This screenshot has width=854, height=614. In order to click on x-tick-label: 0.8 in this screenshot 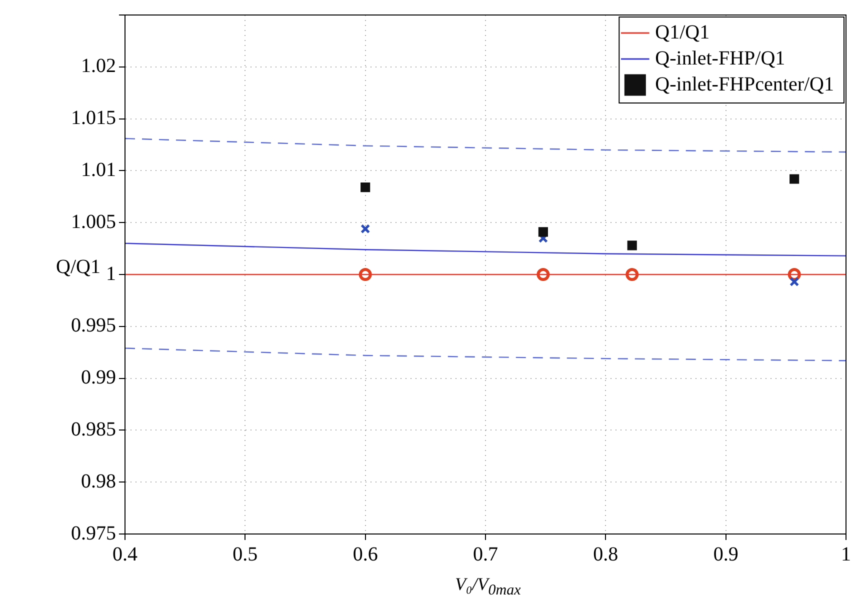, I will do `click(605, 554)`.